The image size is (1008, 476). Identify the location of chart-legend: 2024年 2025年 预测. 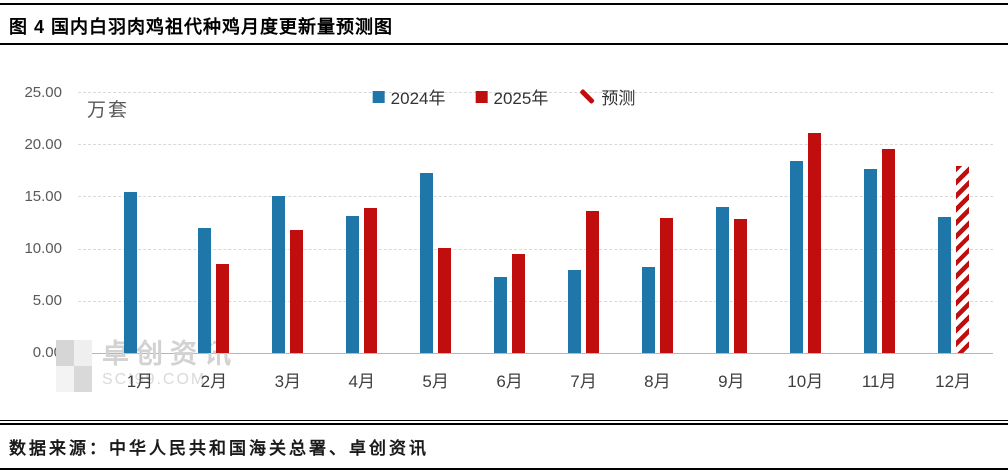
(503, 96).